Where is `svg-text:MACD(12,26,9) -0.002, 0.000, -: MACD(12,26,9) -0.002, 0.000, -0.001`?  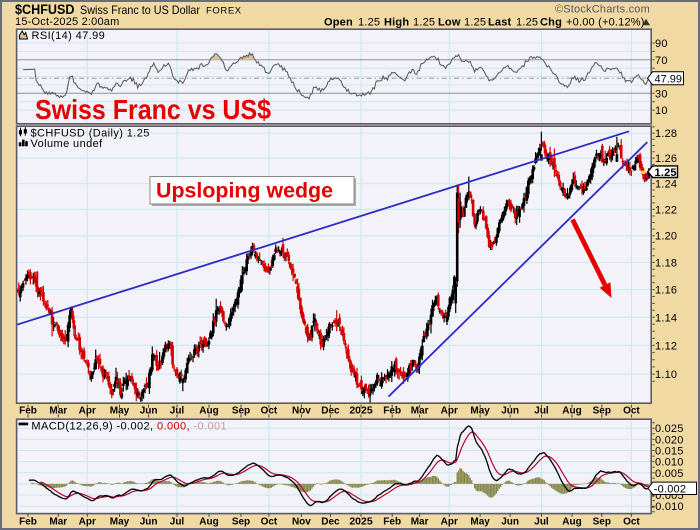
svg-text:MACD(12,26,9) -0.002, 0.000, -: MACD(12,26,9) -0.002, 0.000, -0.001 is located at coordinates (129, 426).